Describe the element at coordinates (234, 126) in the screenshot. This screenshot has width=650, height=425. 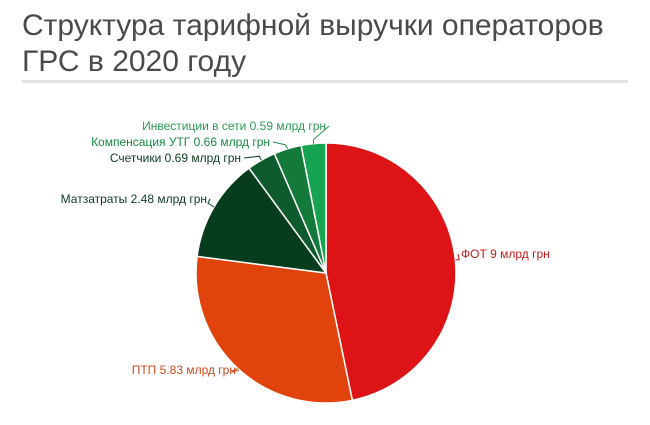
I see `slice-label-6: Инвестиции в сети 0.59 млрд грн` at that location.